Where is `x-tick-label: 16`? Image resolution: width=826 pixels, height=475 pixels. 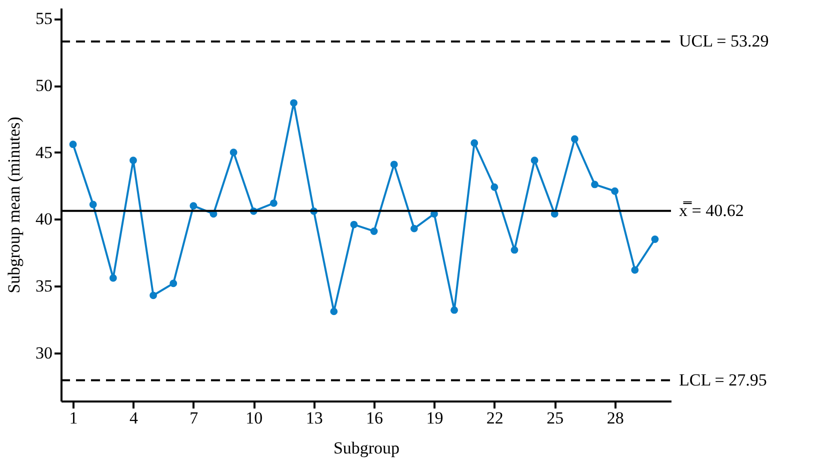 x-tick-label: 16 is located at coordinates (375, 418).